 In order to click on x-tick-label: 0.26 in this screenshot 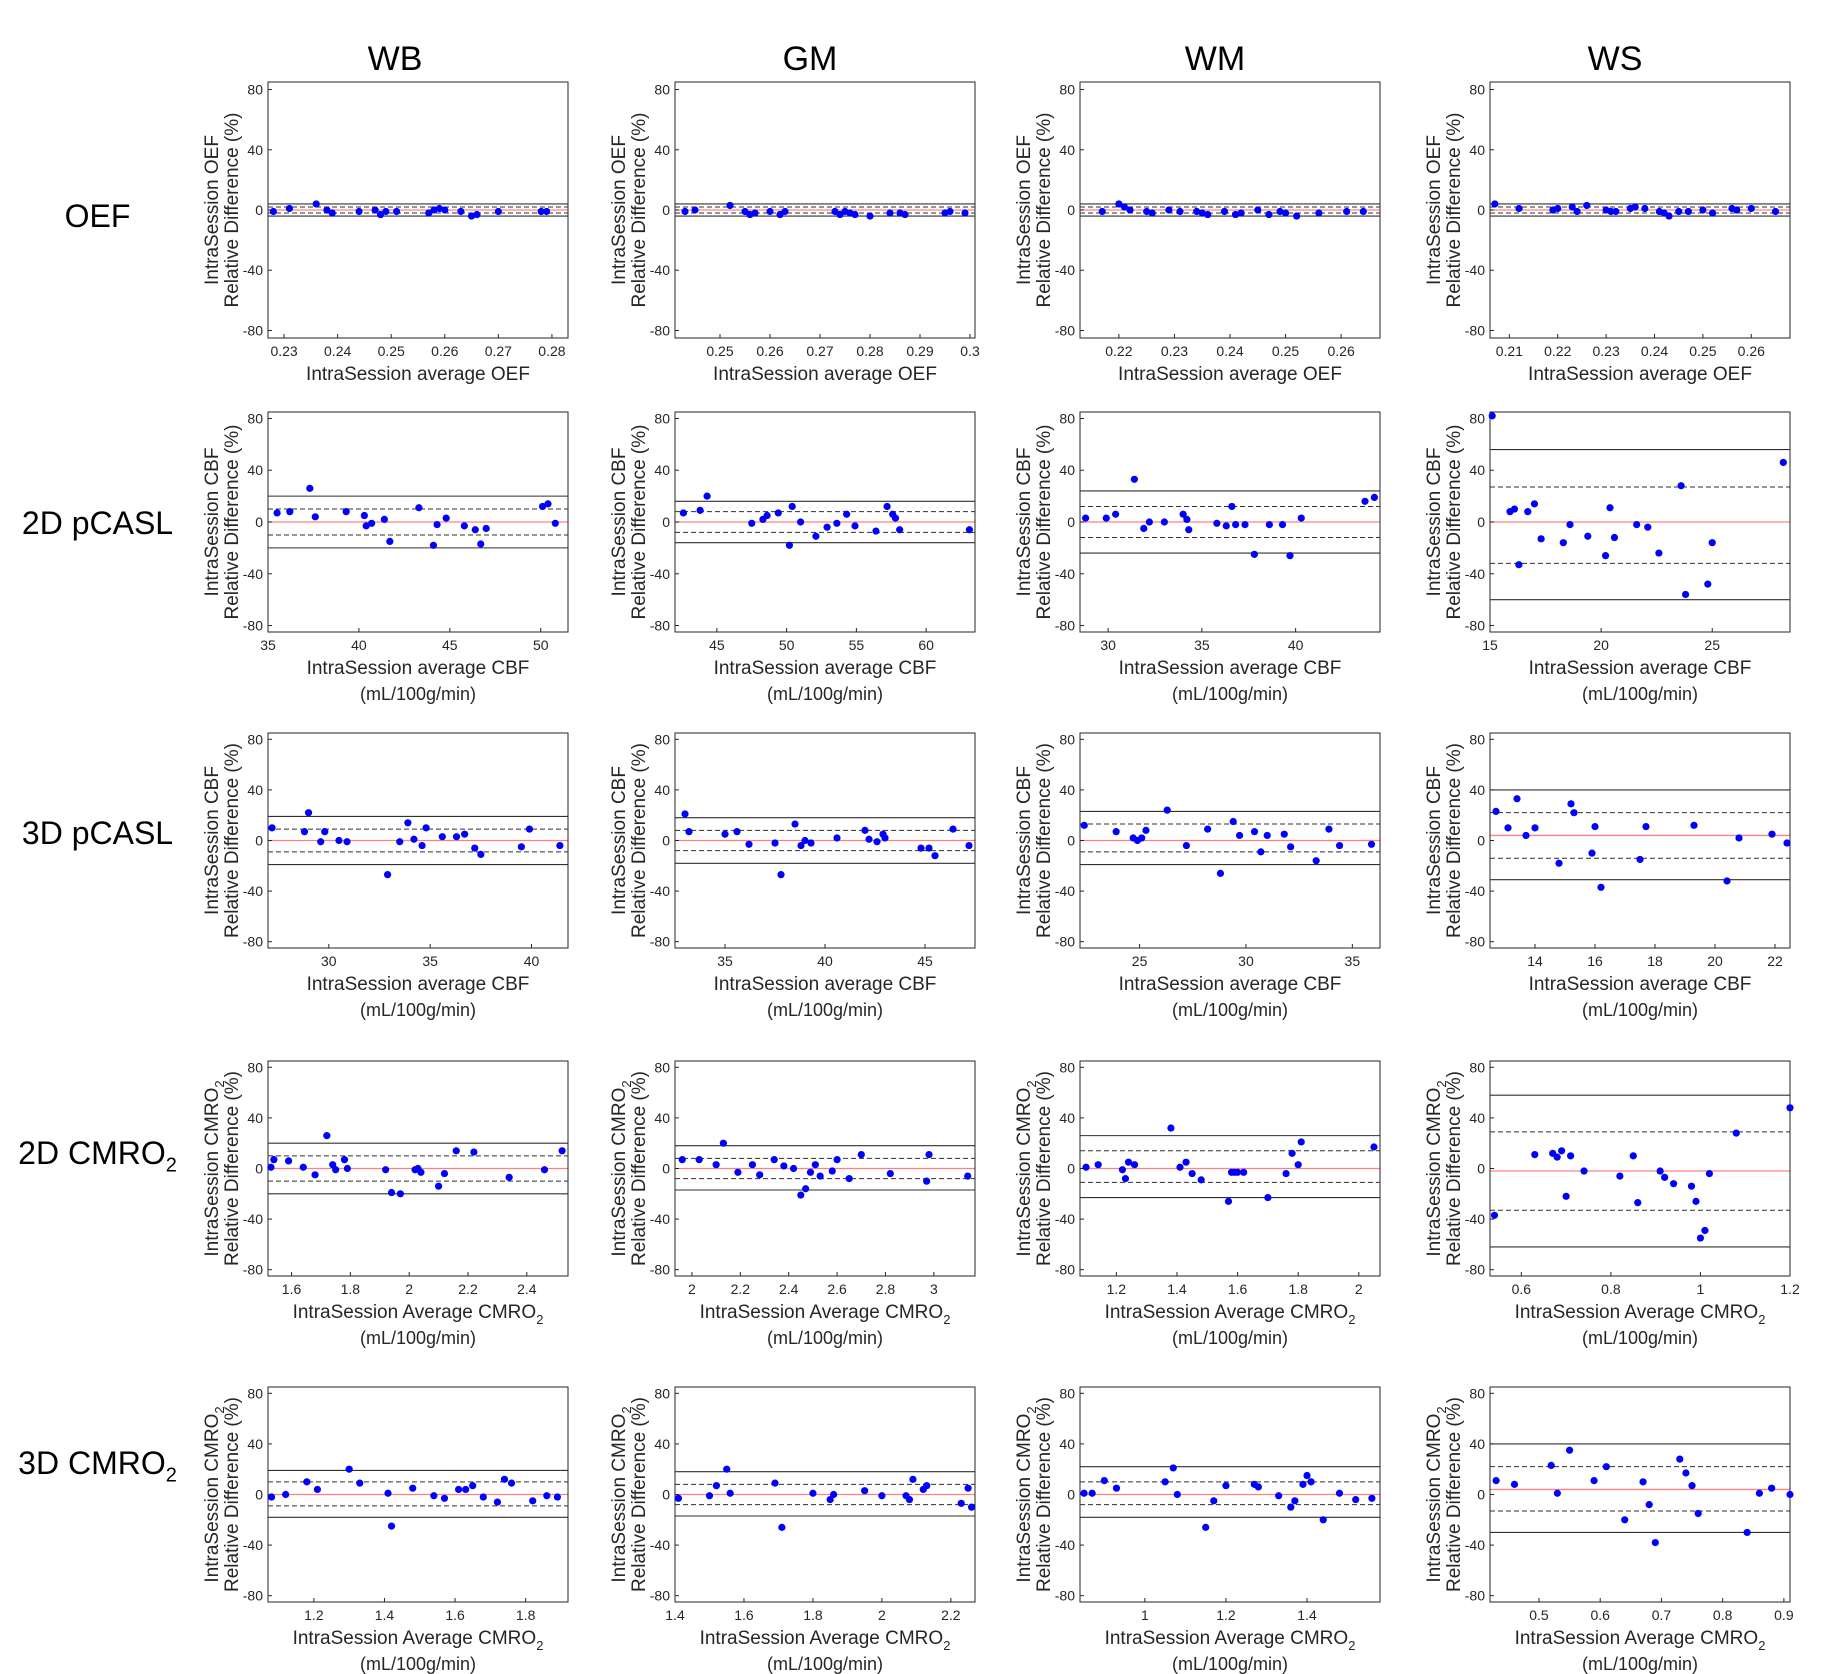, I will do `click(444, 351)`.